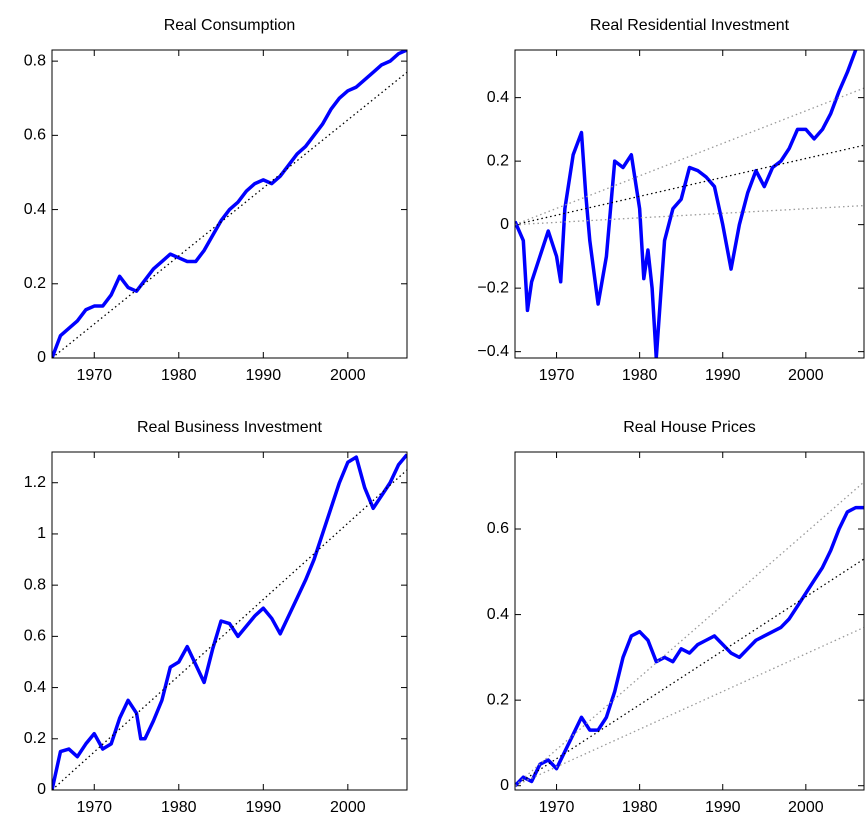  What do you see at coordinates (690, 25) in the screenshot?
I see `chart-title: Real Residential Investment` at bounding box center [690, 25].